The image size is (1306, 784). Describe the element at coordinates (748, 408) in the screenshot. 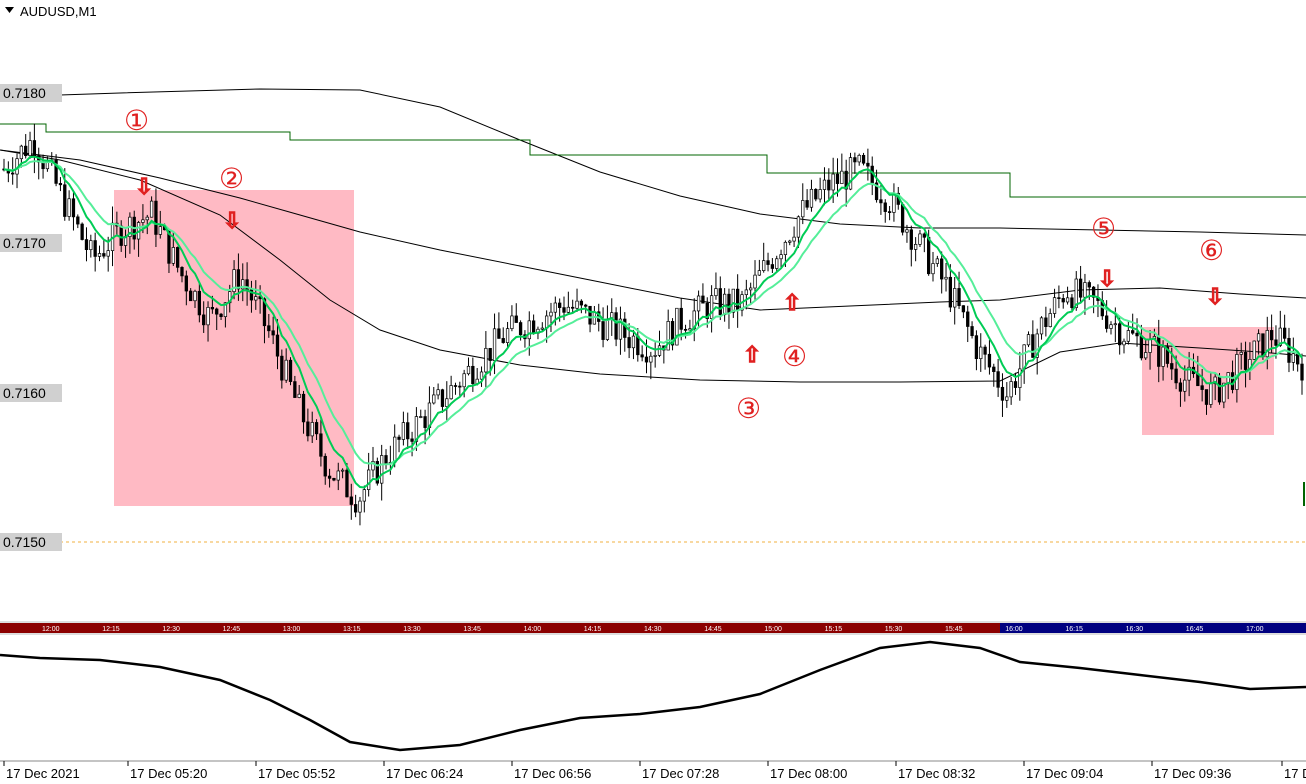

I see `annotation-number-3: ③` at that location.